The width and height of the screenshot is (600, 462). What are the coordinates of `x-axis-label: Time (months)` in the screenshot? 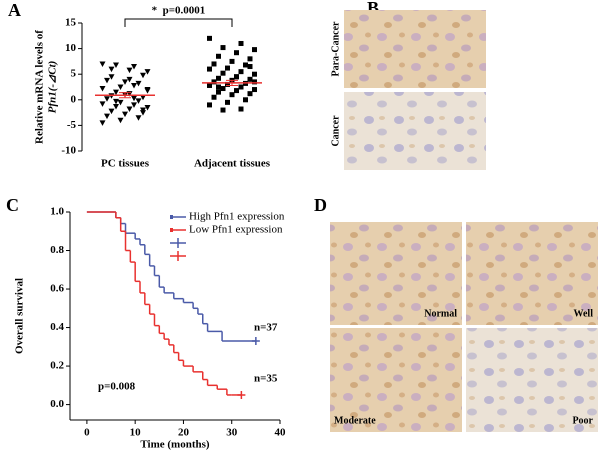 It's located at (174, 445).